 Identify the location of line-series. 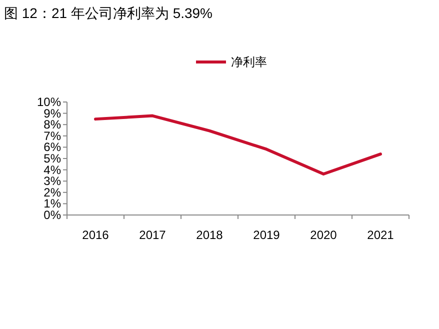
(238, 145).